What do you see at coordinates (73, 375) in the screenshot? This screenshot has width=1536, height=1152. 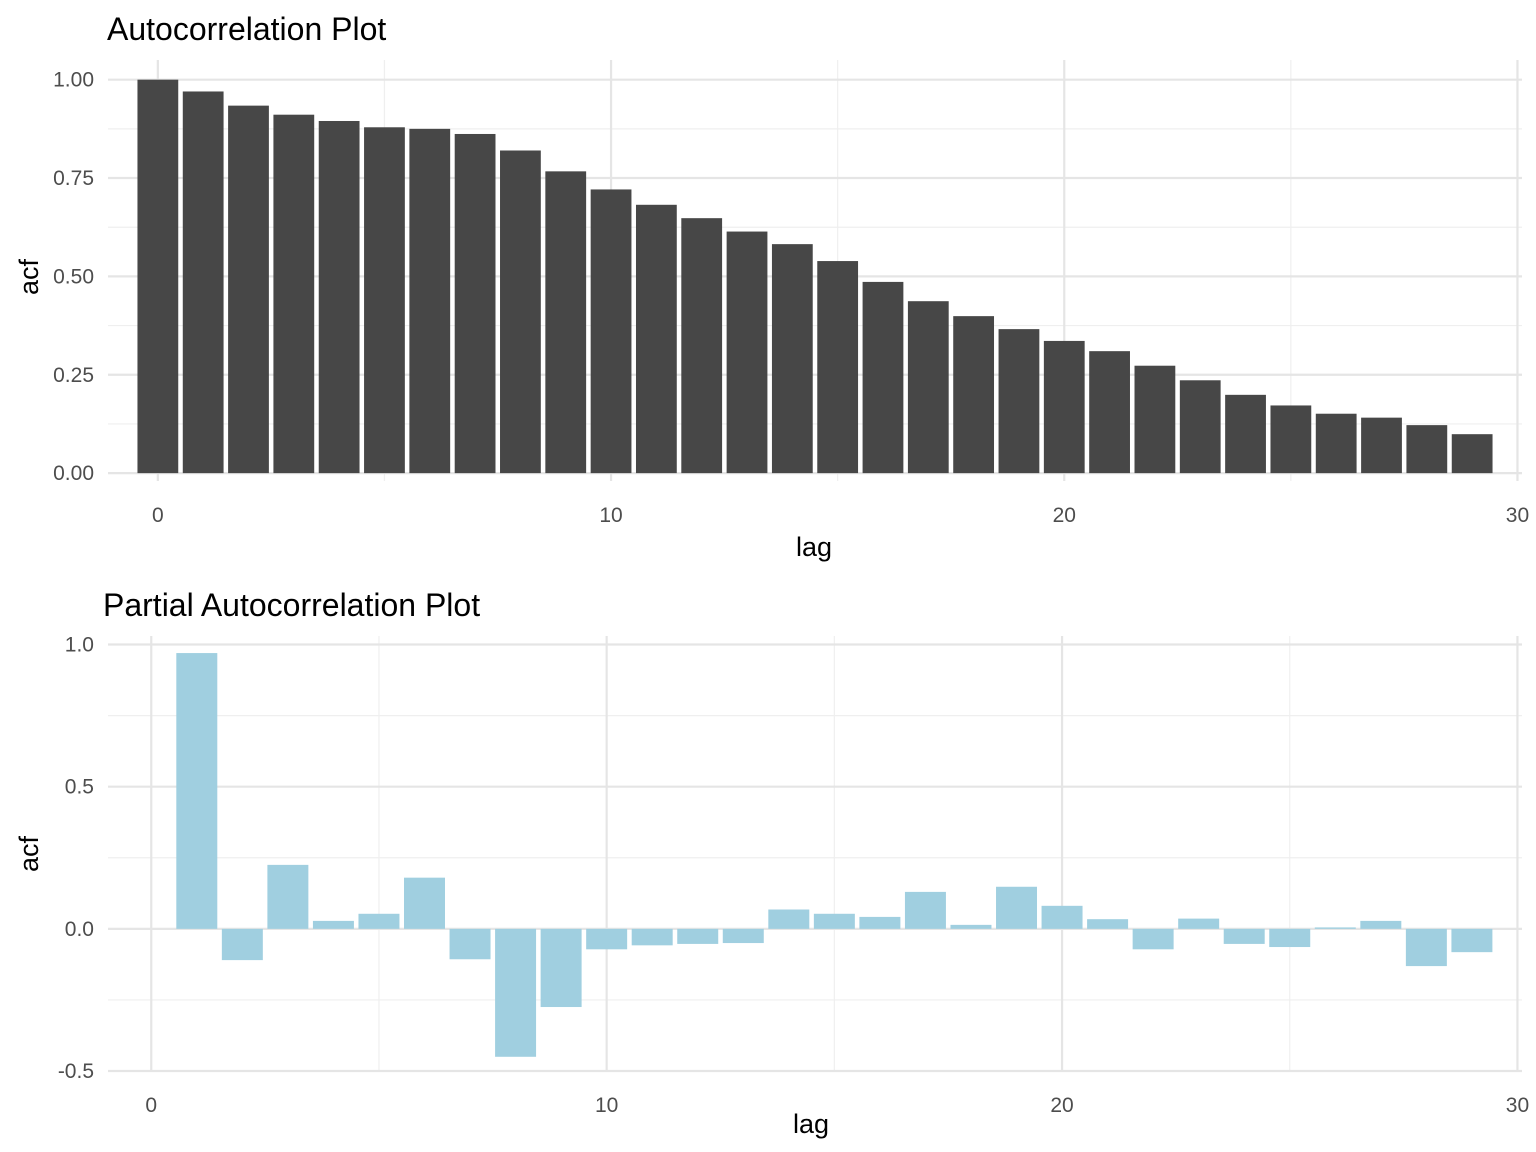 I see `acf-y-tick-label: 0.25` at bounding box center [73, 375].